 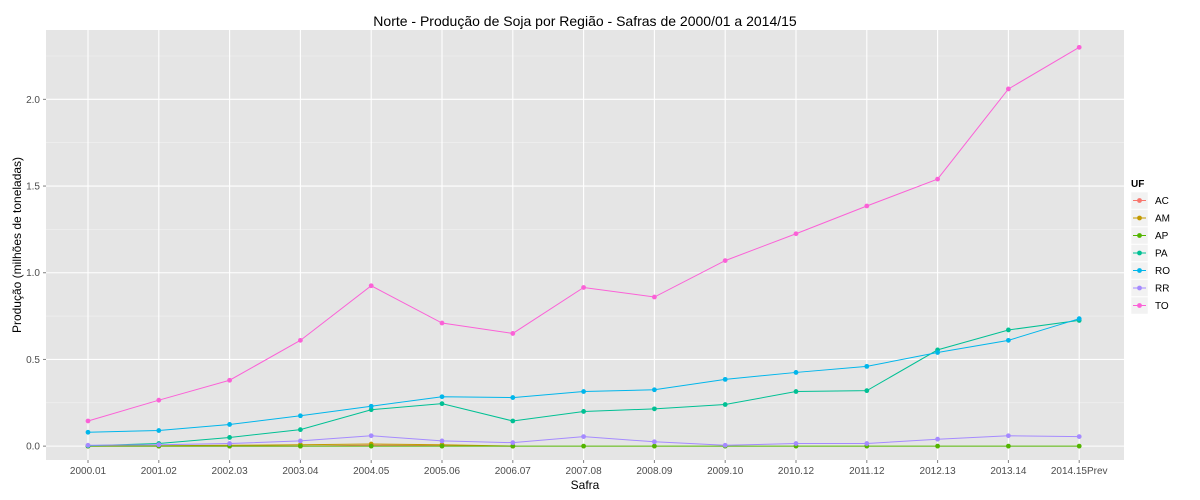 I want to click on x-tick-label: 2010.12, so click(x=796, y=471).